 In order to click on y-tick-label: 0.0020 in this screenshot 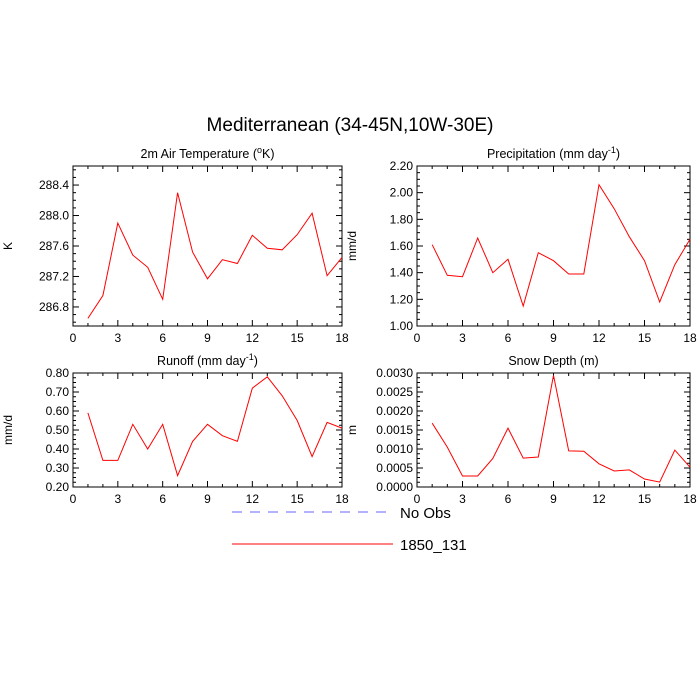, I will do `click(394, 411)`.